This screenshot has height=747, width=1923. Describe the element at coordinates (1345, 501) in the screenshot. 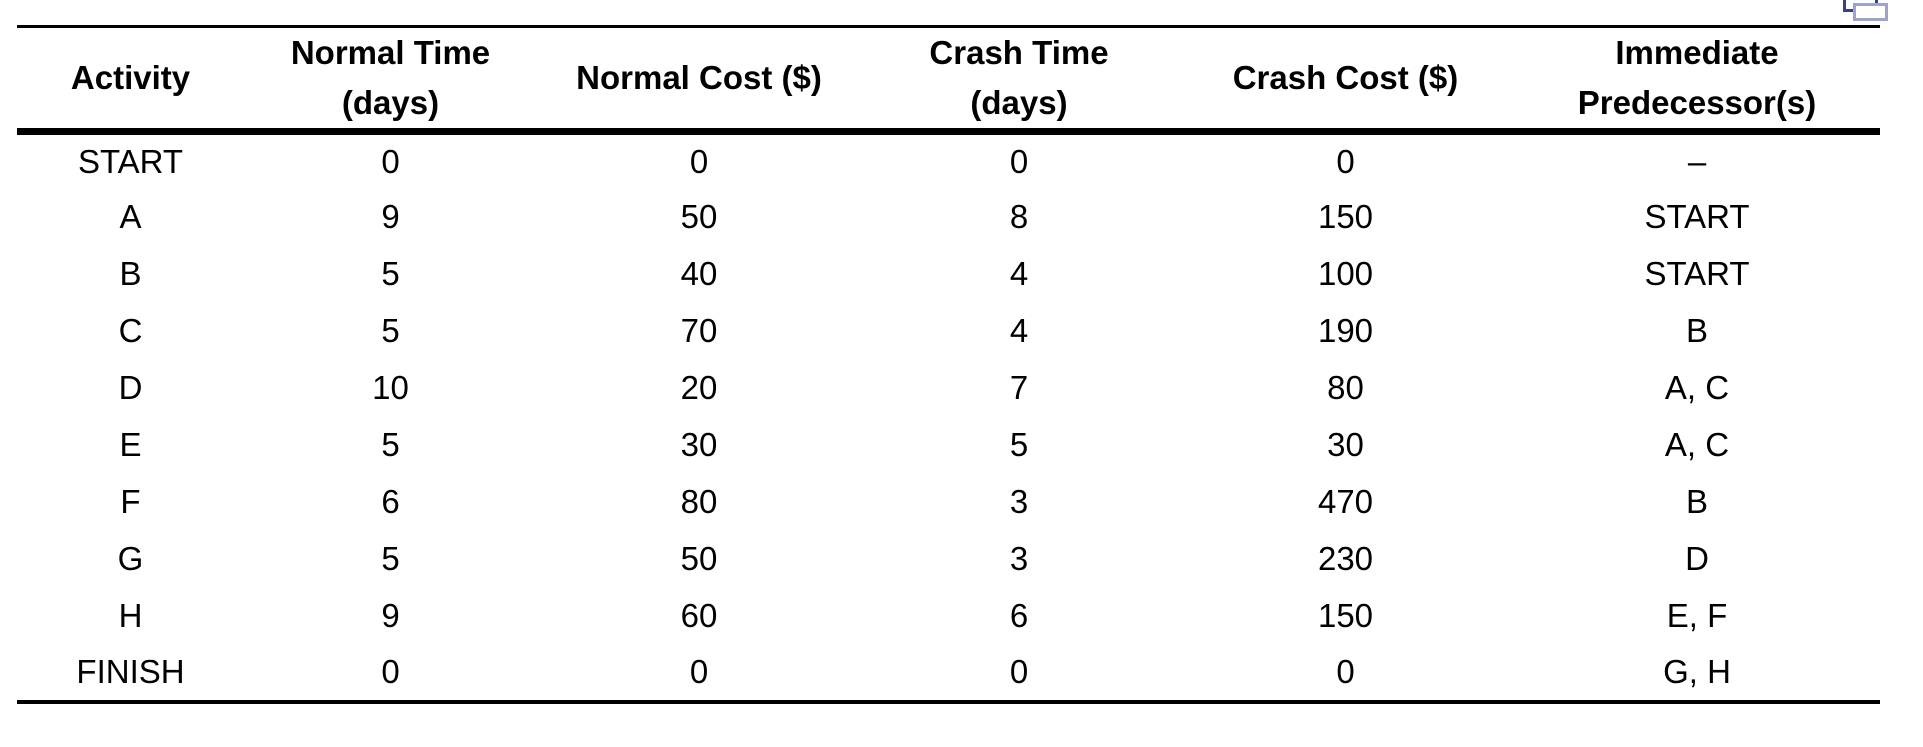

I see `cell-crash-cost: 470` at that location.